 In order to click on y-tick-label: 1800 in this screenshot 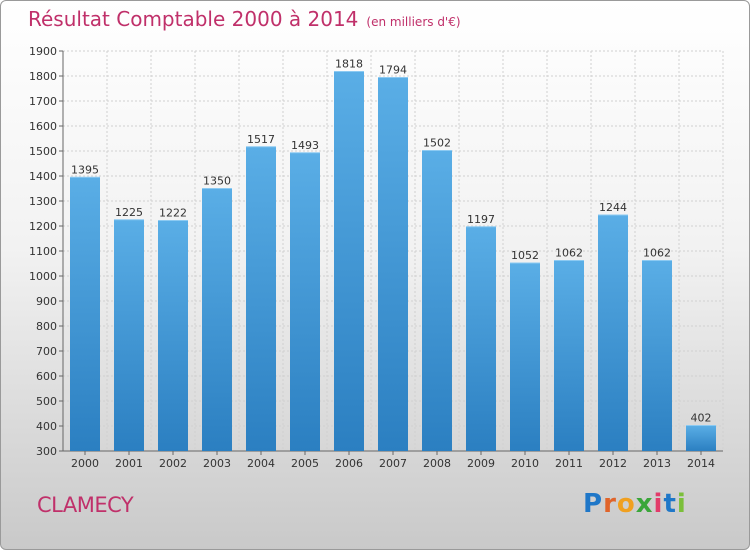, I will do `click(43, 76)`.